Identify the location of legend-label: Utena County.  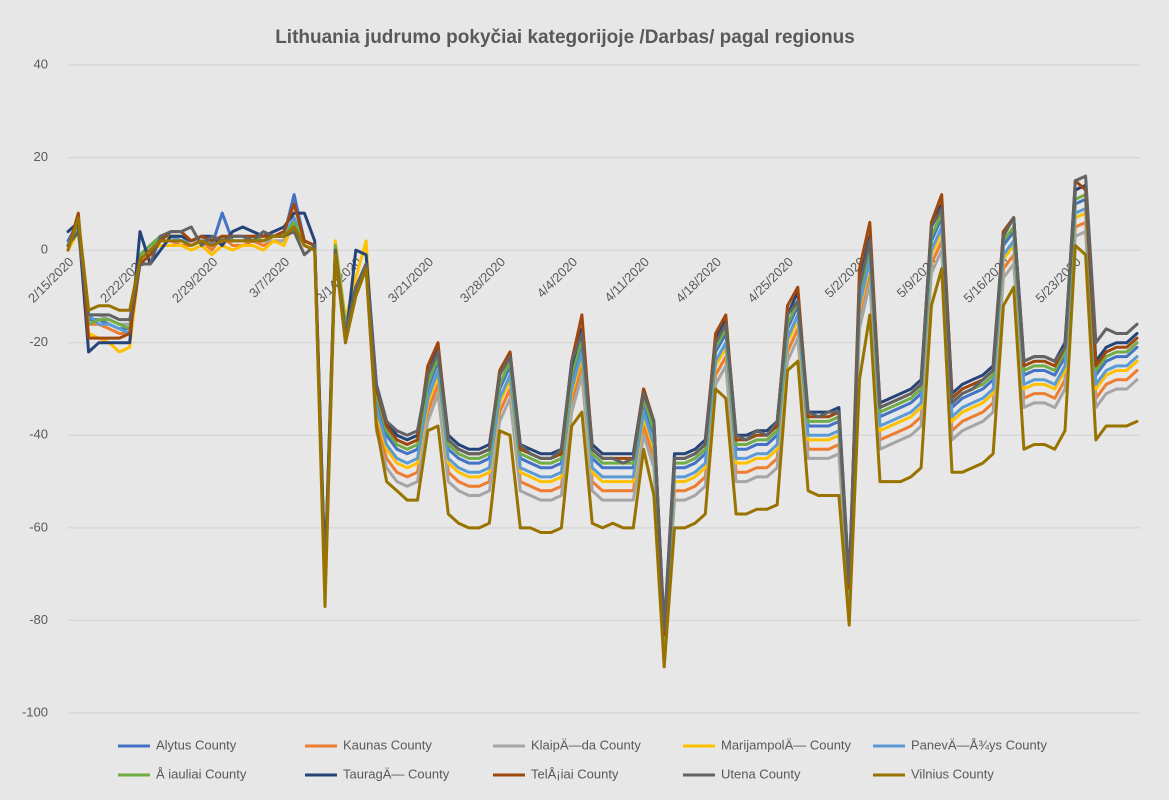
(761, 773).